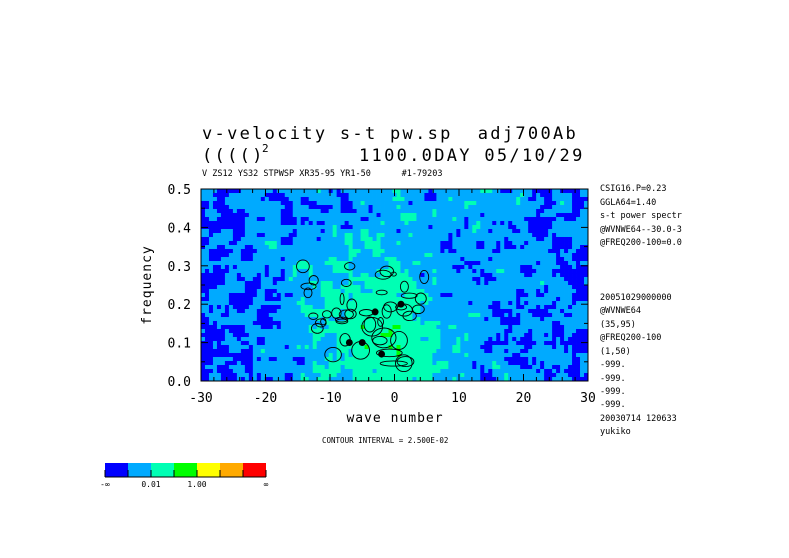 Image resolution: width=789 pixels, height=558 pixels. What do you see at coordinates (375, 312) in the screenshot?
I see `contour-peak` at bounding box center [375, 312].